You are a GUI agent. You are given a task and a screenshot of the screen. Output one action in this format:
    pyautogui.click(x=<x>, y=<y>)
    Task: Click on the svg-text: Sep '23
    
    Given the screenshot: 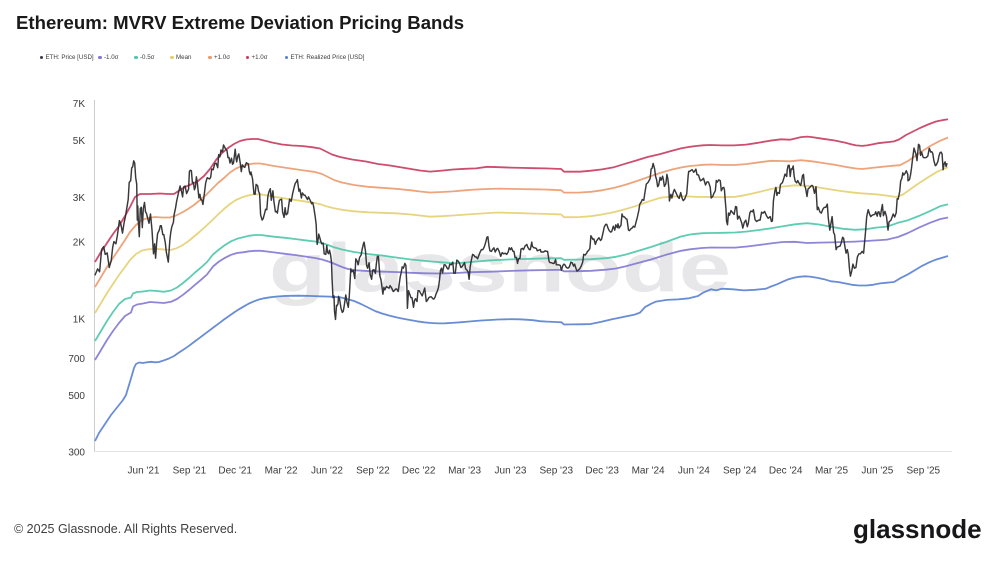 What is the action you would take?
    pyautogui.click(x=556, y=471)
    